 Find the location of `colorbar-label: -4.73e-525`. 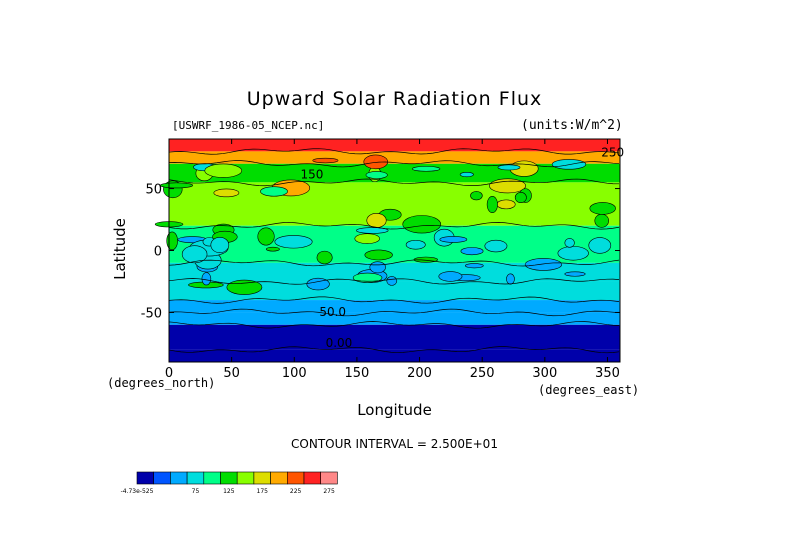

colorbar-label: -4.73e-525 is located at coordinates (137, 491).